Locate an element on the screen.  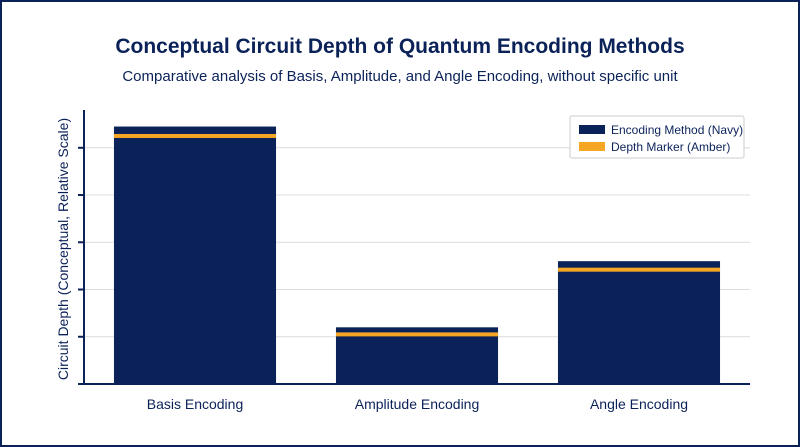
x-tick-label-0: Basis Encoding is located at coordinates (195, 404).